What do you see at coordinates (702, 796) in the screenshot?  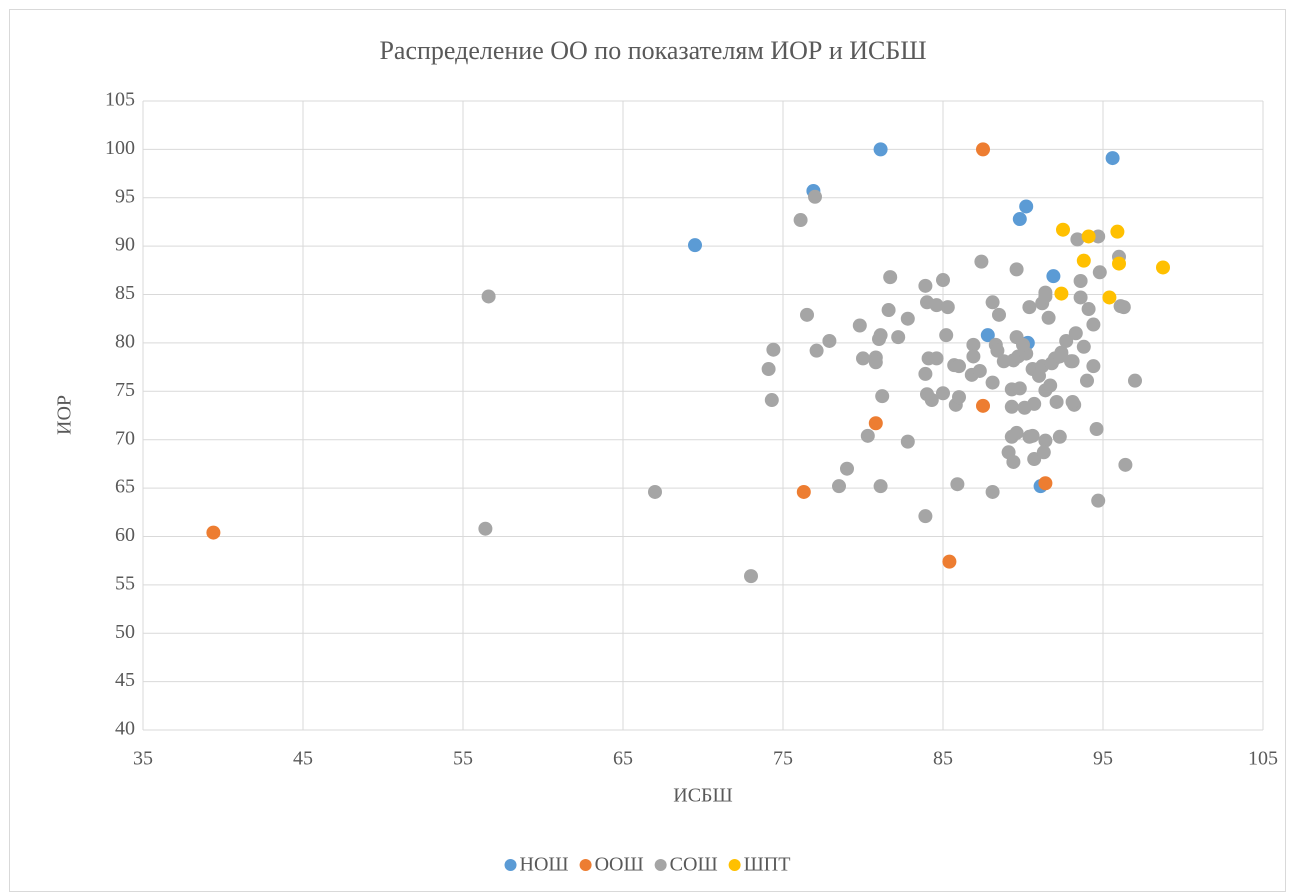 I see `x-axis-label: ИСБШ` at bounding box center [702, 796].